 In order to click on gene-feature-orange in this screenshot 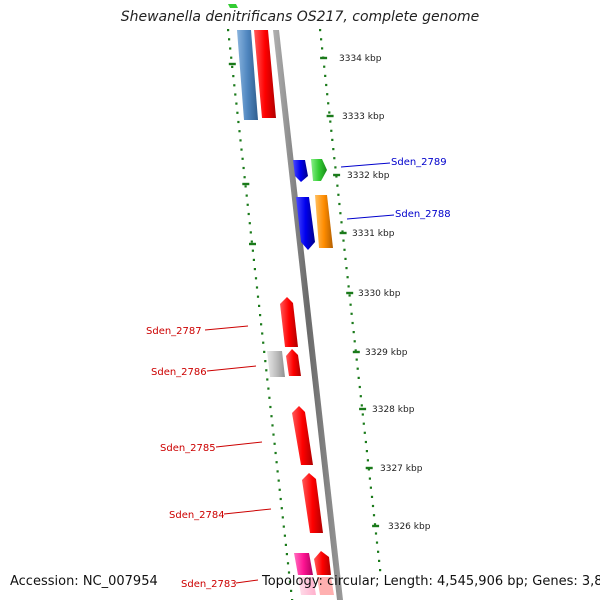, I will do `click(324, 221)`.